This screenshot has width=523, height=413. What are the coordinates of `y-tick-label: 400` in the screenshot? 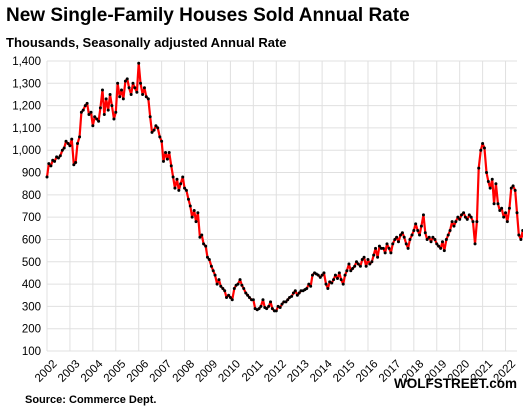 It's located at (31, 285).